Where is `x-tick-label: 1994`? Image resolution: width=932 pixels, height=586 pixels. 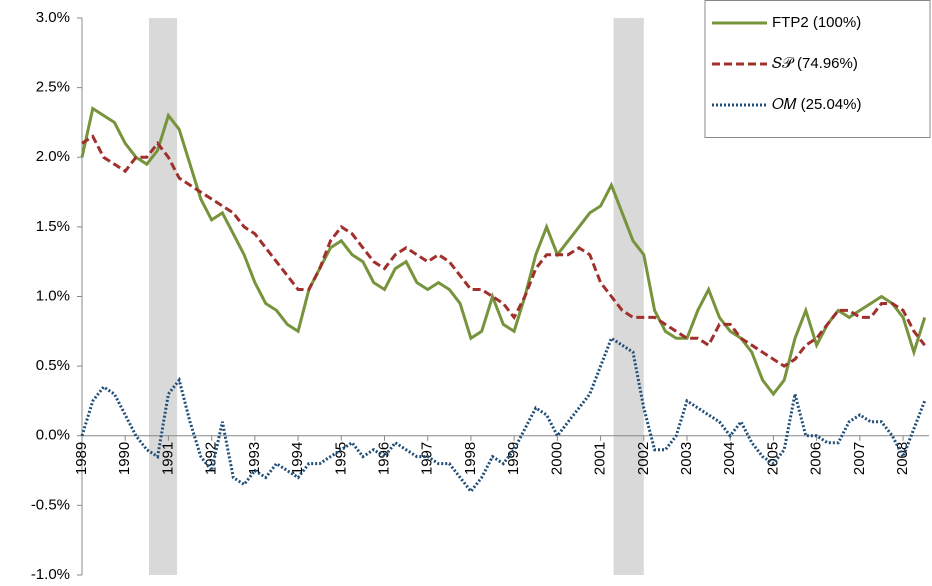
x-tick-label: 1994 is located at coordinates (297, 458).